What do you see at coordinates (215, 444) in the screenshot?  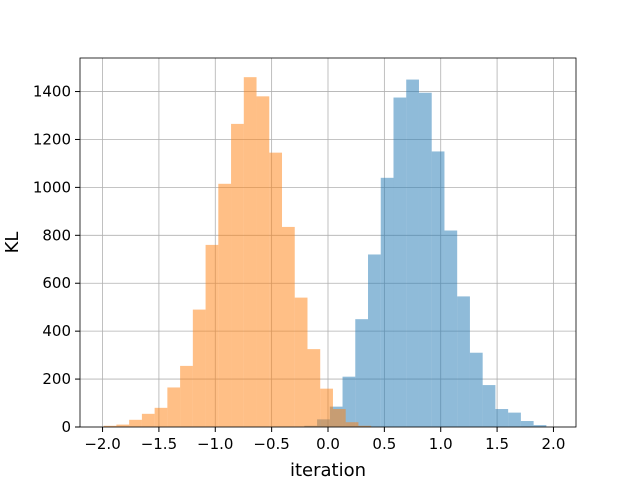 I see `x-tick-label: −1.0` at bounding box center [215, 444].